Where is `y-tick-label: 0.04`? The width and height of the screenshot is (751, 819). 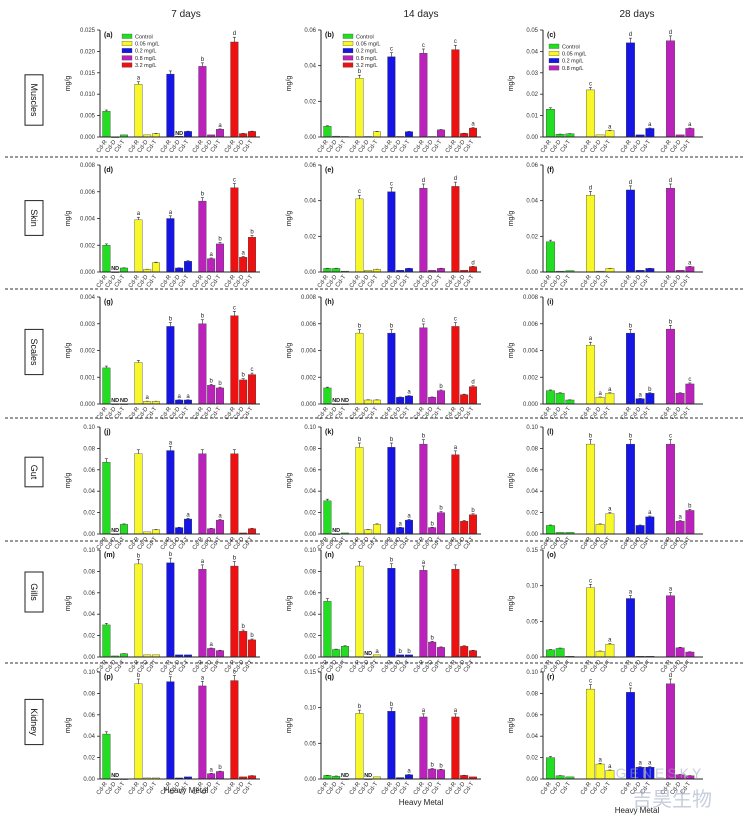
y-tick-label: 0.04 is located at coordinates (532, 202).